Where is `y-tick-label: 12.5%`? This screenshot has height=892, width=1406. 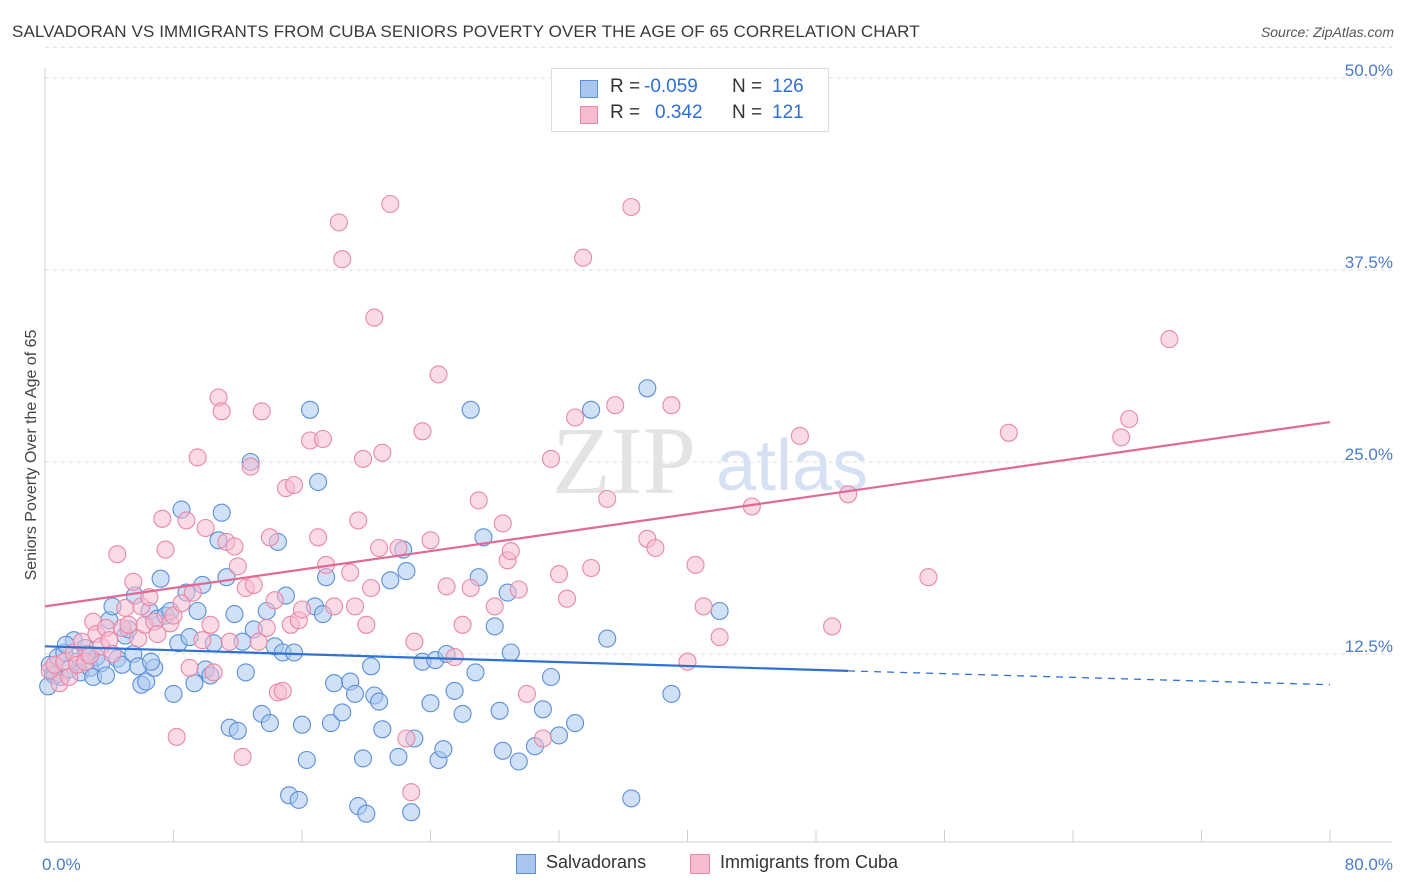 y-tick-label: 12.5% is located at coordinates (1369, 646).